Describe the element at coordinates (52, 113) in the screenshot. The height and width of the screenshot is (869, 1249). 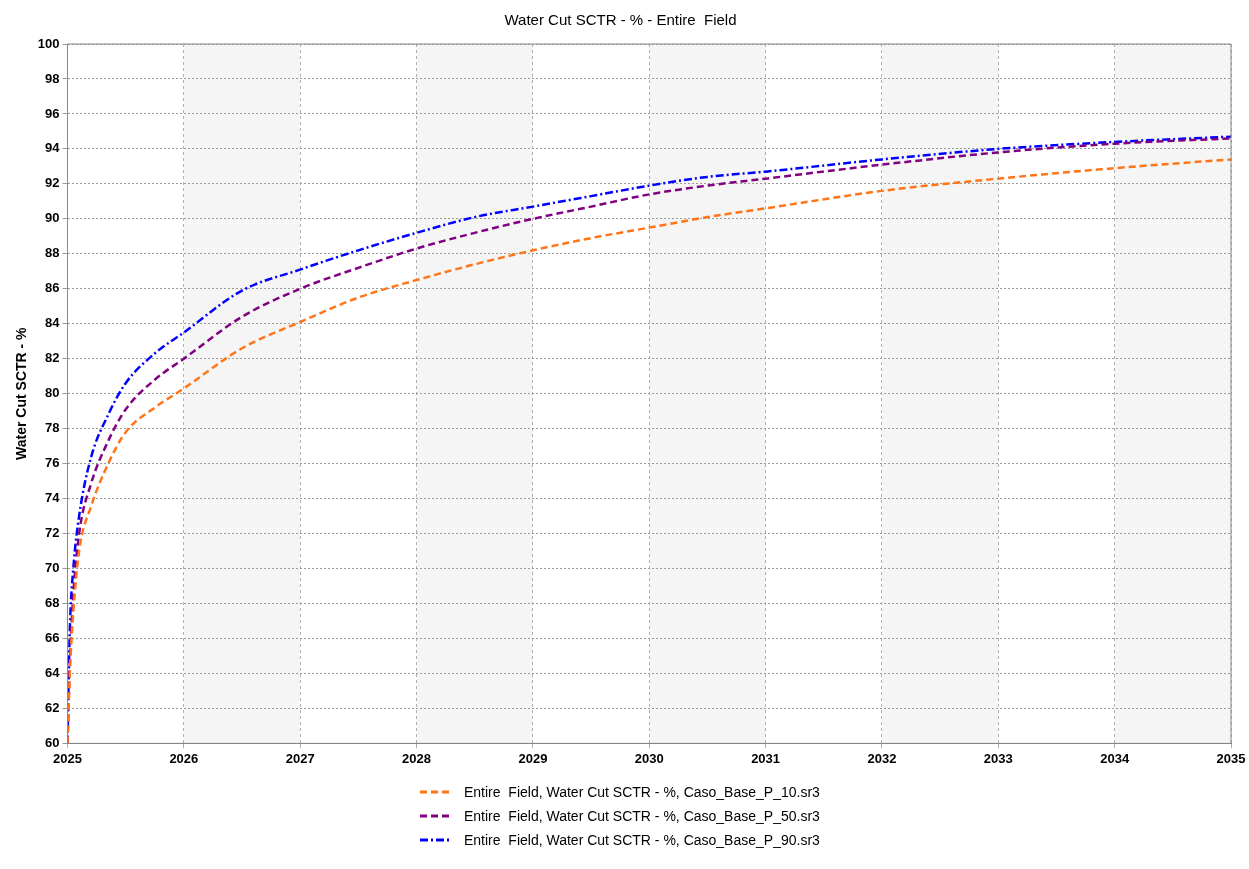
I see `y-tick-label: 96` at that location.